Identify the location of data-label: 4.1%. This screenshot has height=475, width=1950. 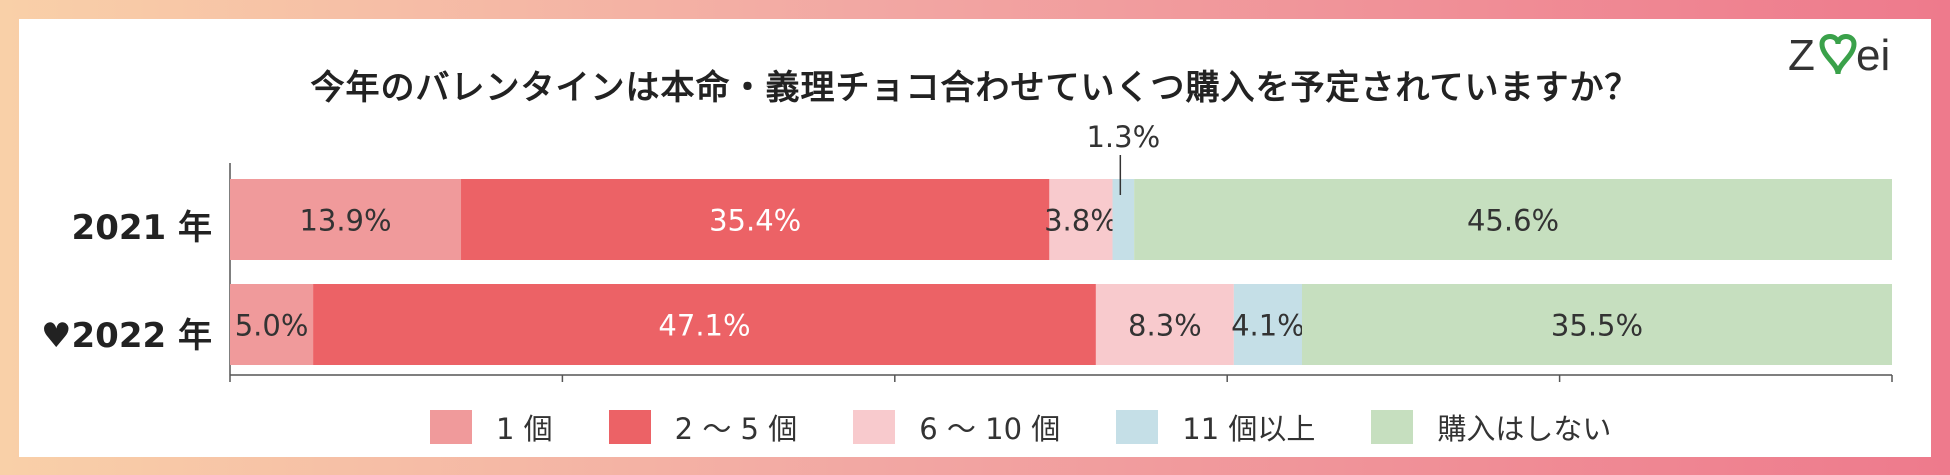
(1268, 326).